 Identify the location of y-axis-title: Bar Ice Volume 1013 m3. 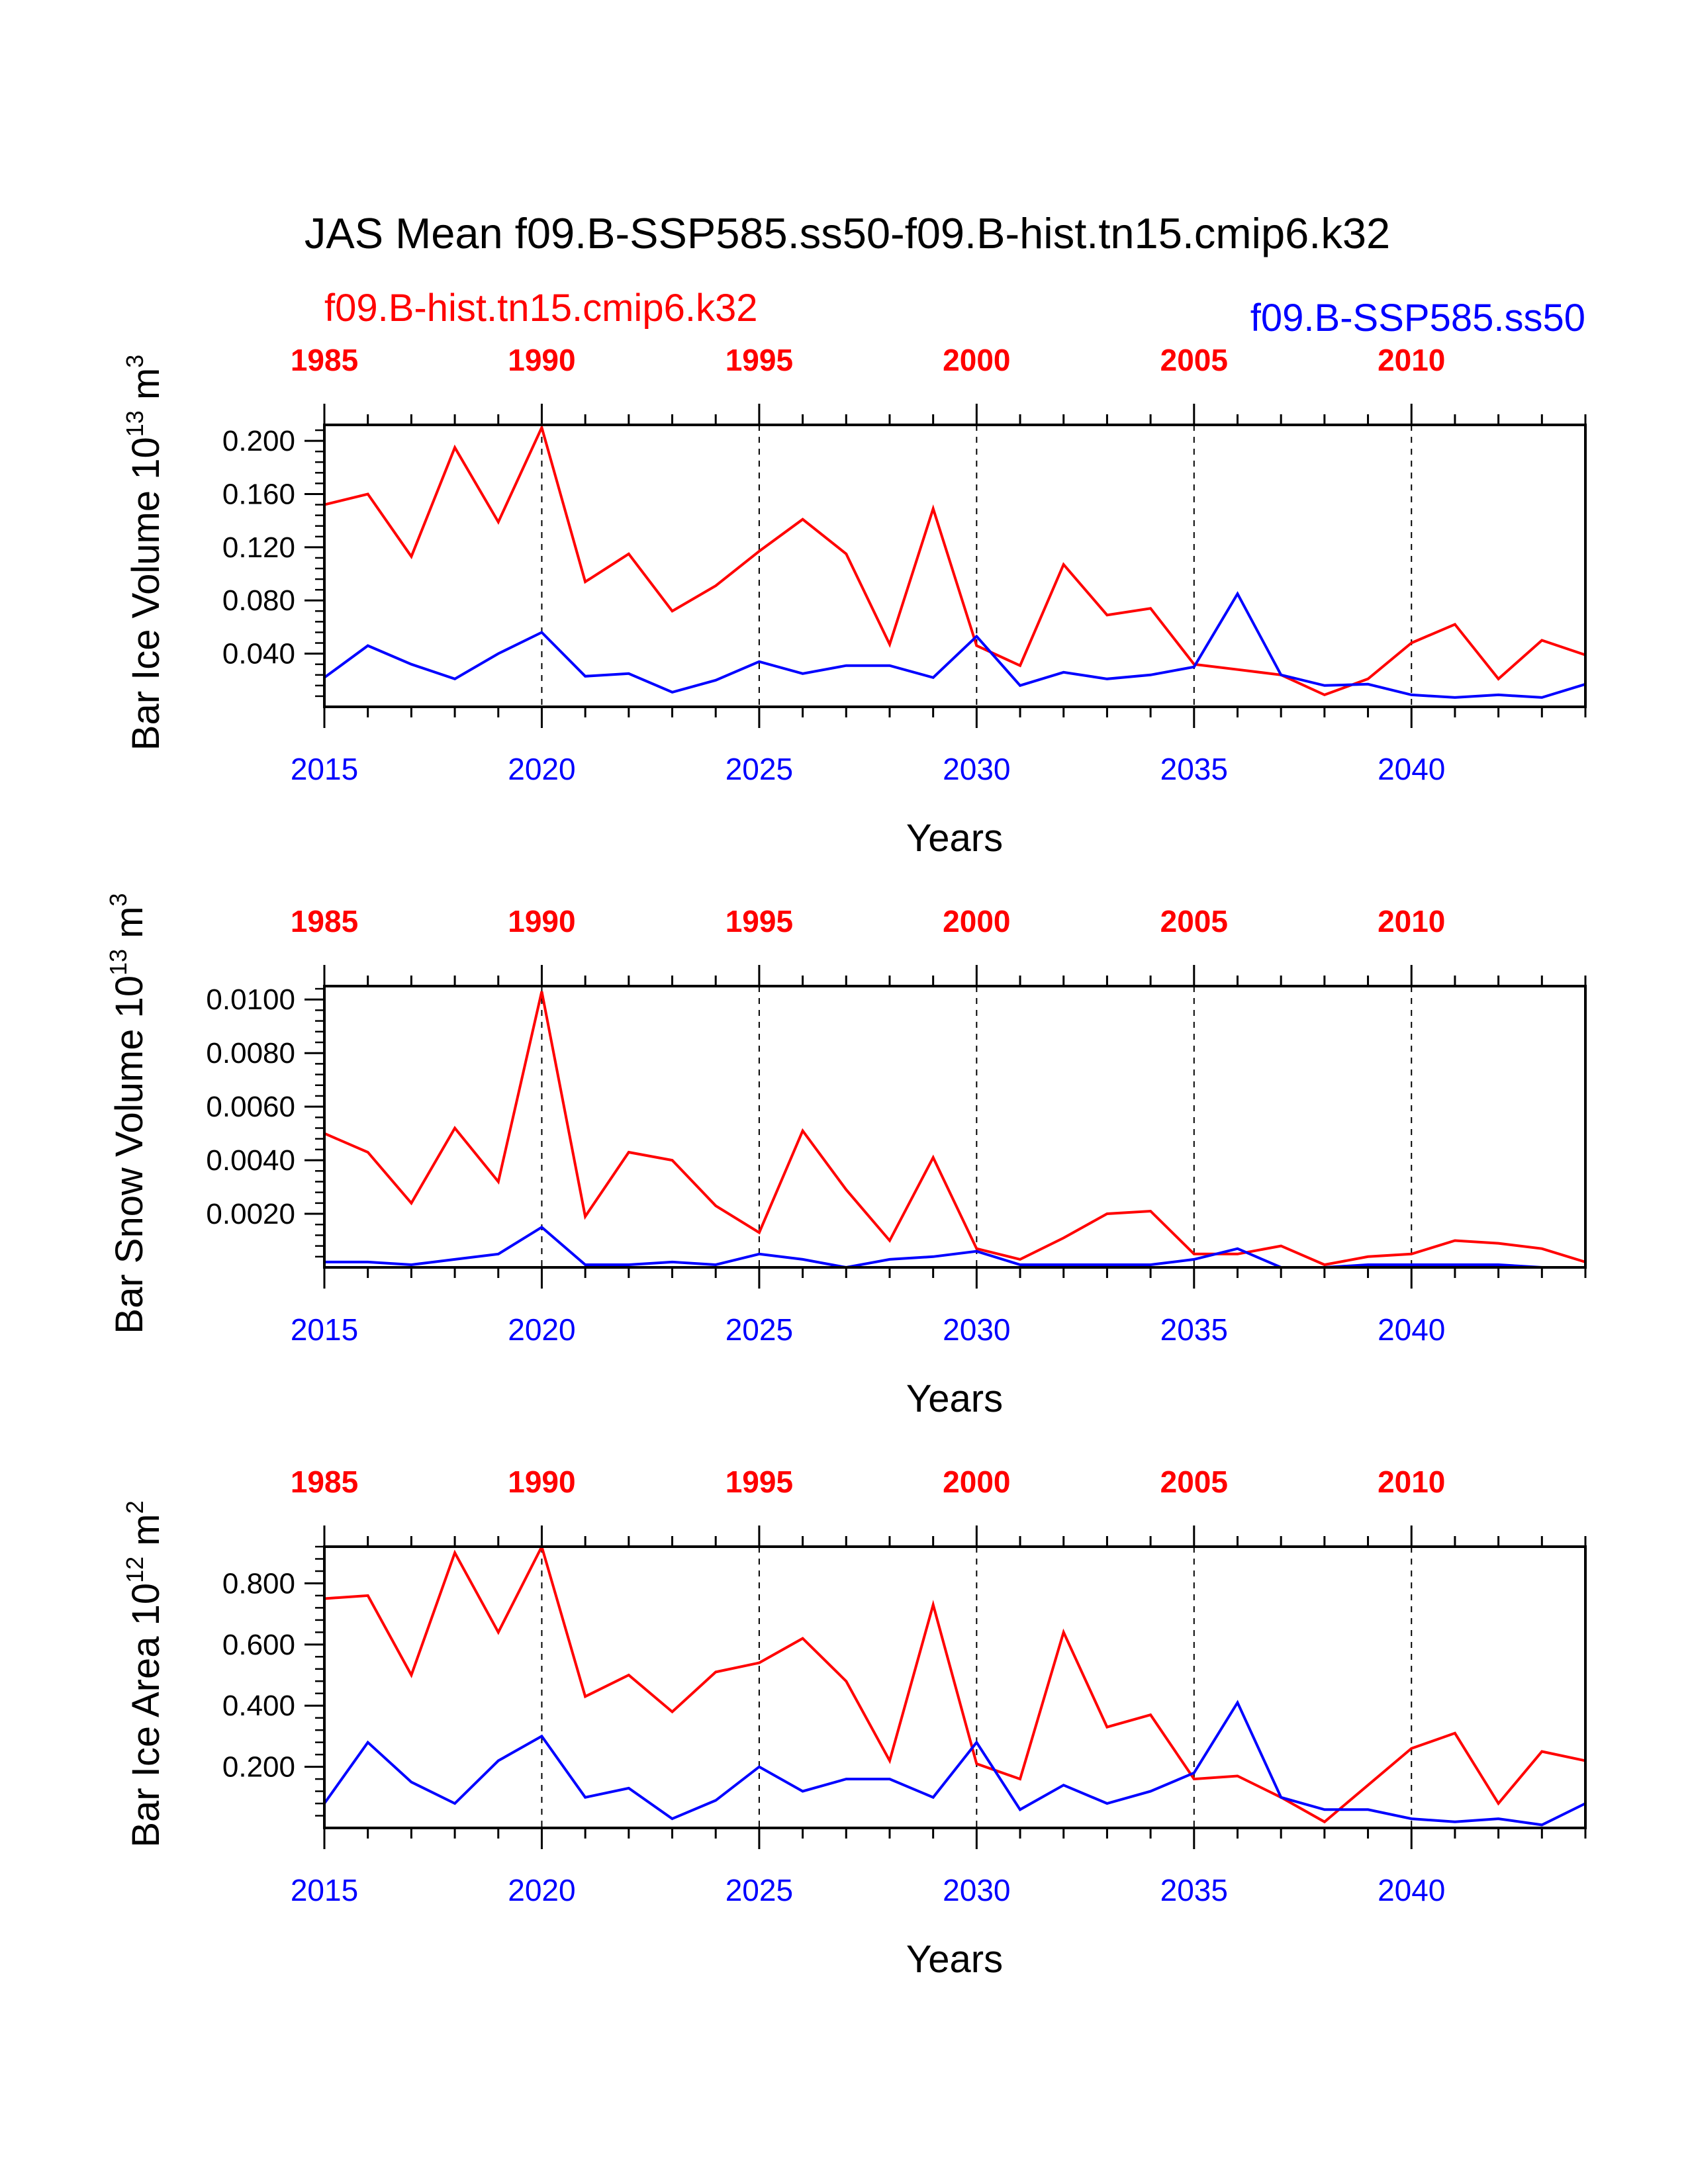
(144, 553).